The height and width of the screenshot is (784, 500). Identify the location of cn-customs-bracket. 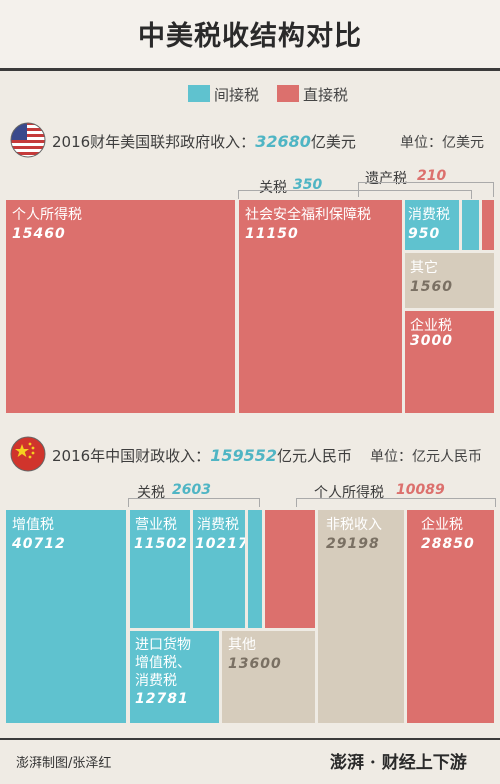
(194, 502).